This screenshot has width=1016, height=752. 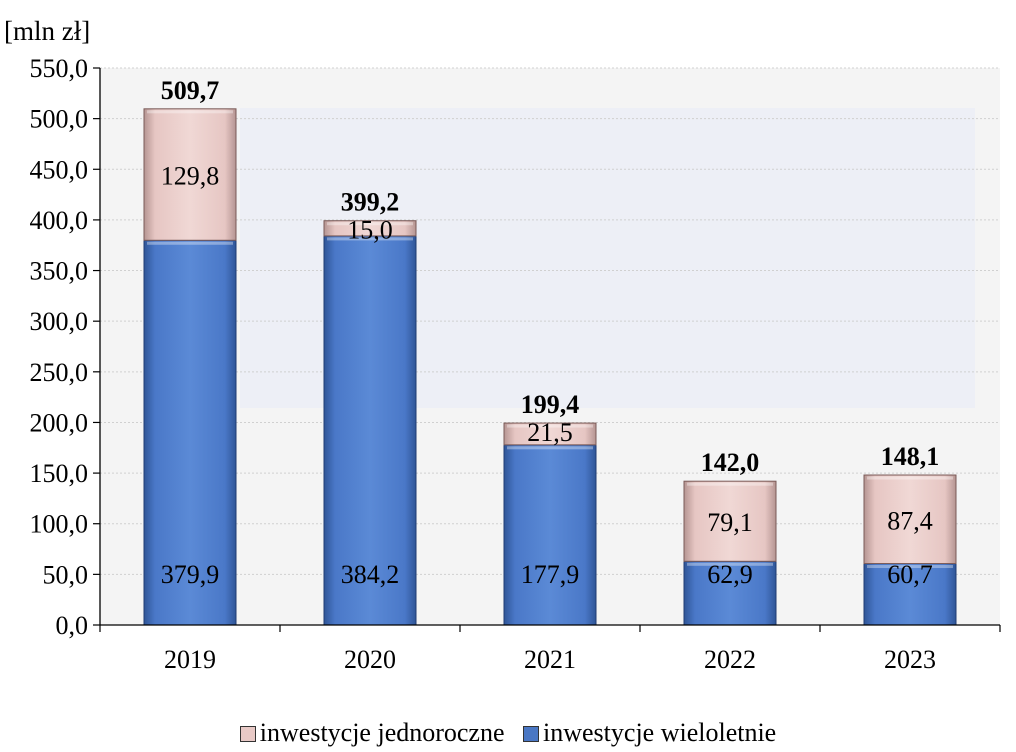 I want to click on y-tick-label: 100,0, so click(x=59, y=524).